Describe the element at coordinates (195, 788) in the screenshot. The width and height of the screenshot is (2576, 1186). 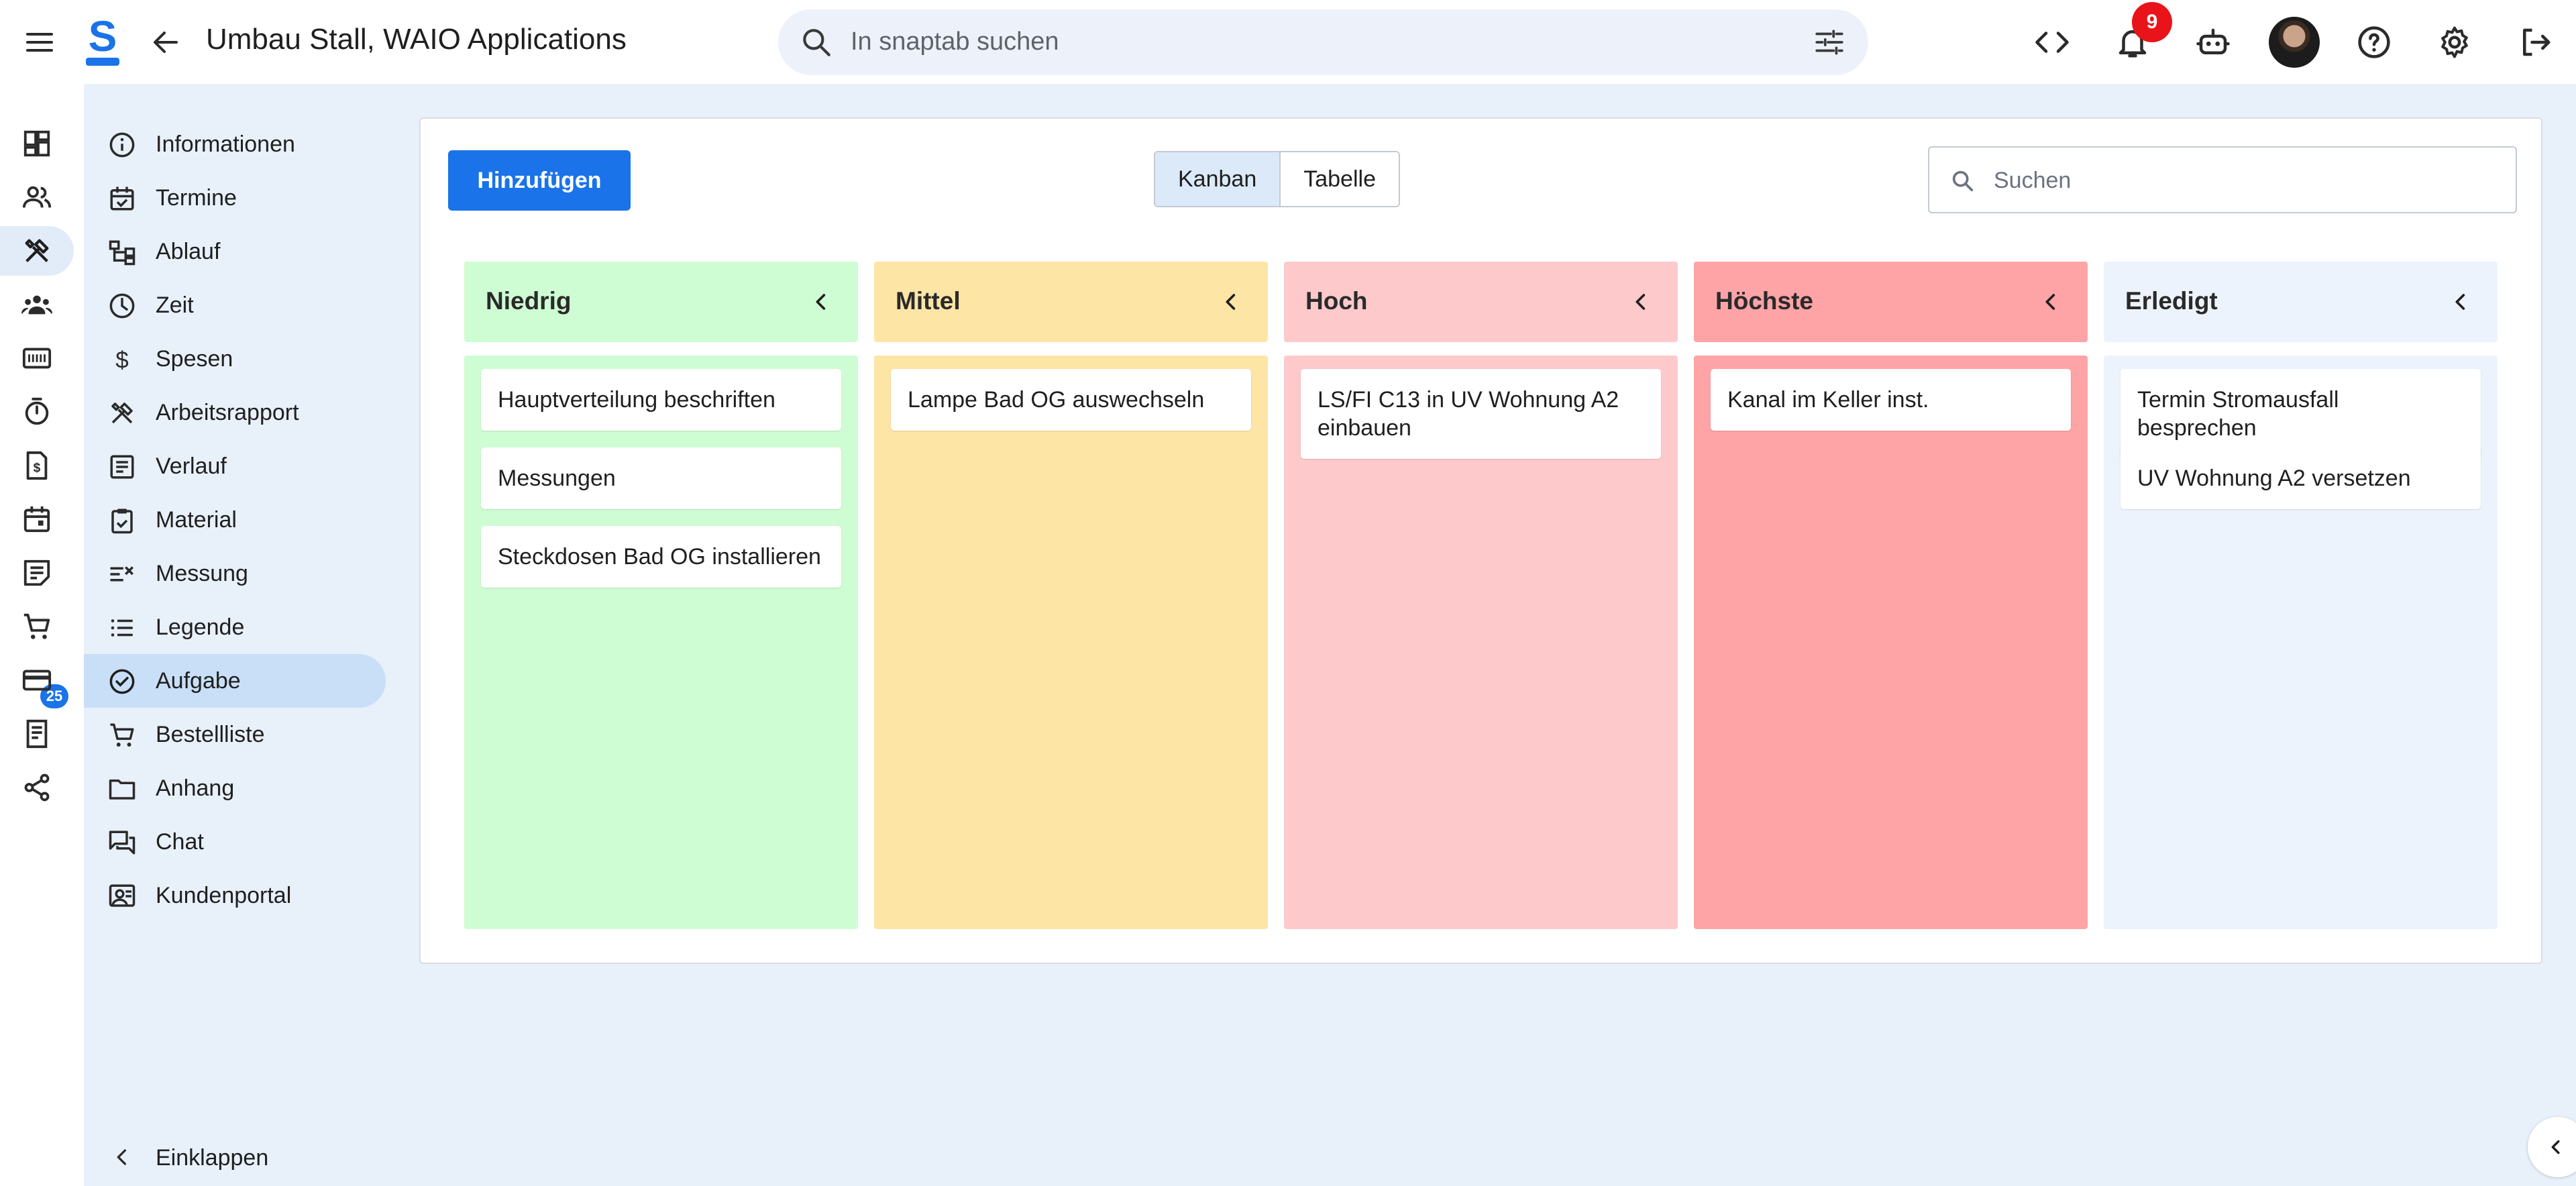
I see `nav-item-label: Anhang` at that location.